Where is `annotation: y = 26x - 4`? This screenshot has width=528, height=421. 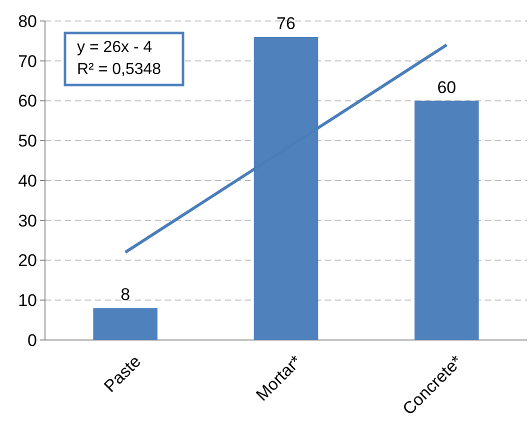
annotation: y = 26x - 4 is located at coordinates (114, 47).